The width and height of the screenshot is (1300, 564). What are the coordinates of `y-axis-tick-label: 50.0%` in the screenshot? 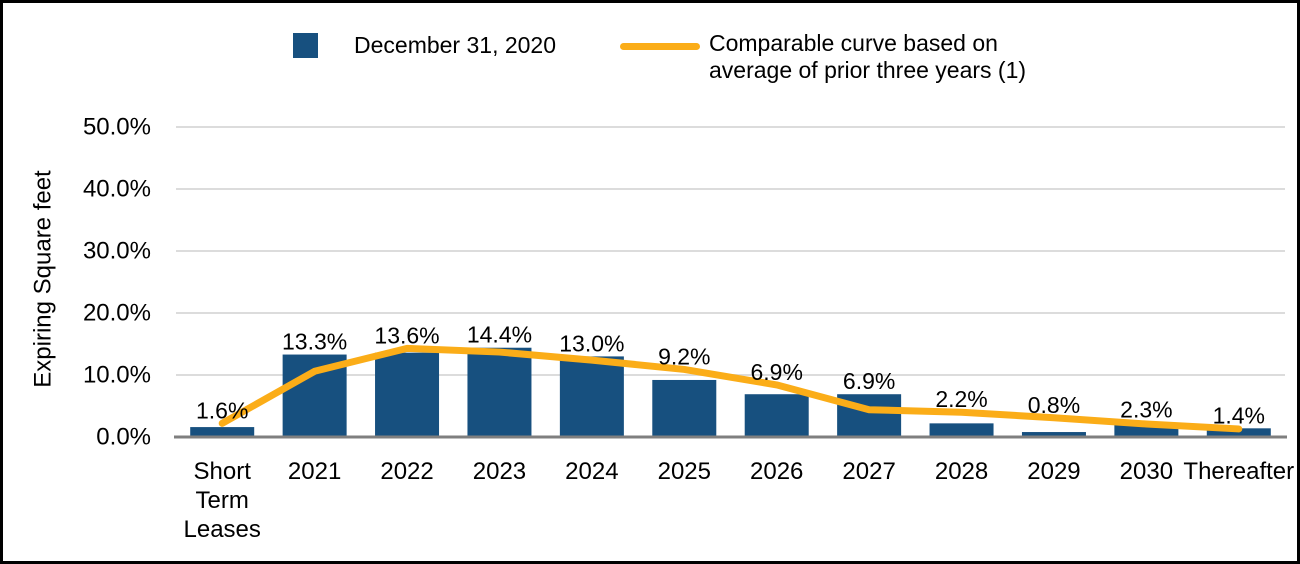 It's located at (117, 127).